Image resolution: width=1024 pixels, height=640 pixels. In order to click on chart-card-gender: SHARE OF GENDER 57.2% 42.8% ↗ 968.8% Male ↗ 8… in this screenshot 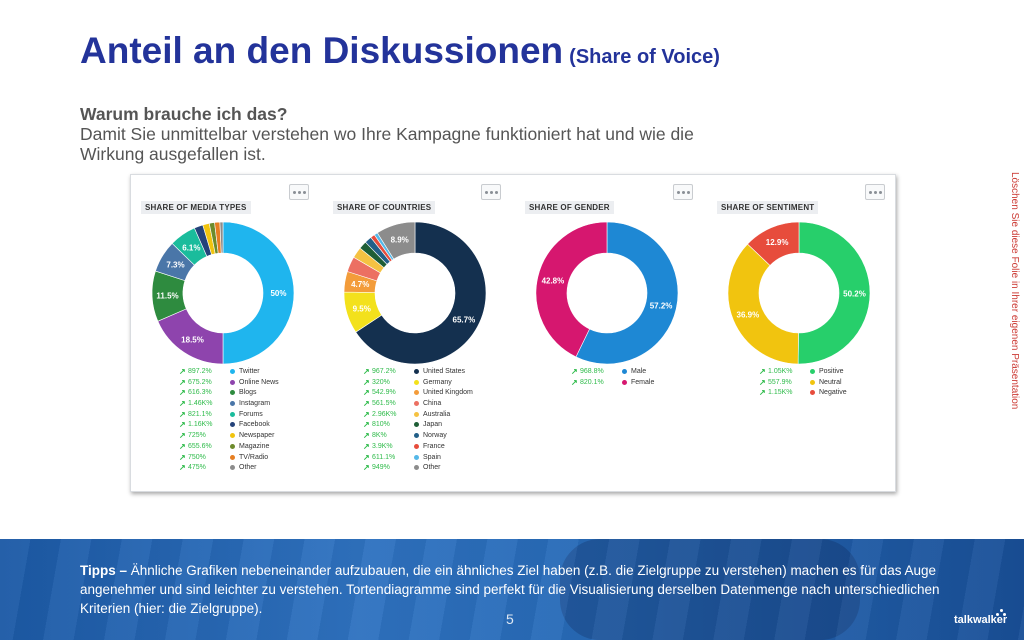, I will do `click(610, 333)`.